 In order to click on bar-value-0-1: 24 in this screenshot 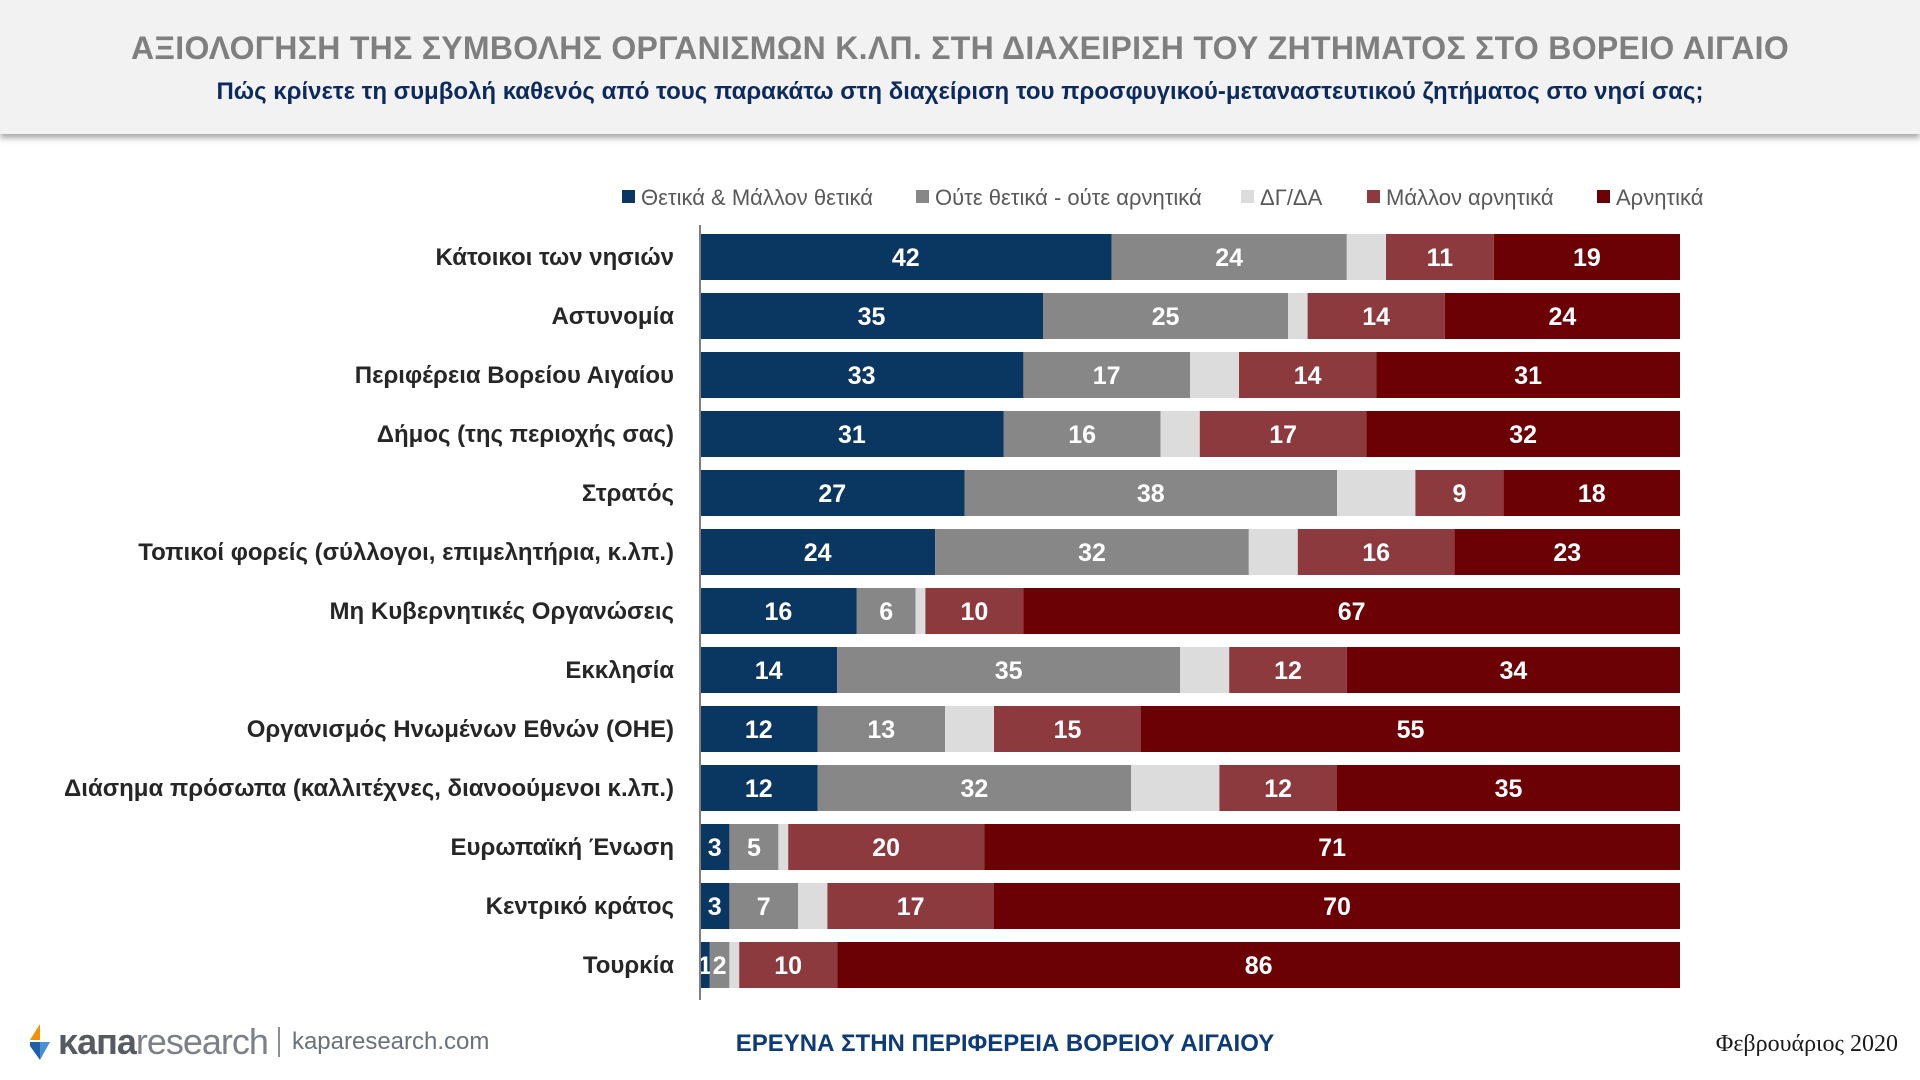, I will do `click(1229, 258)`.